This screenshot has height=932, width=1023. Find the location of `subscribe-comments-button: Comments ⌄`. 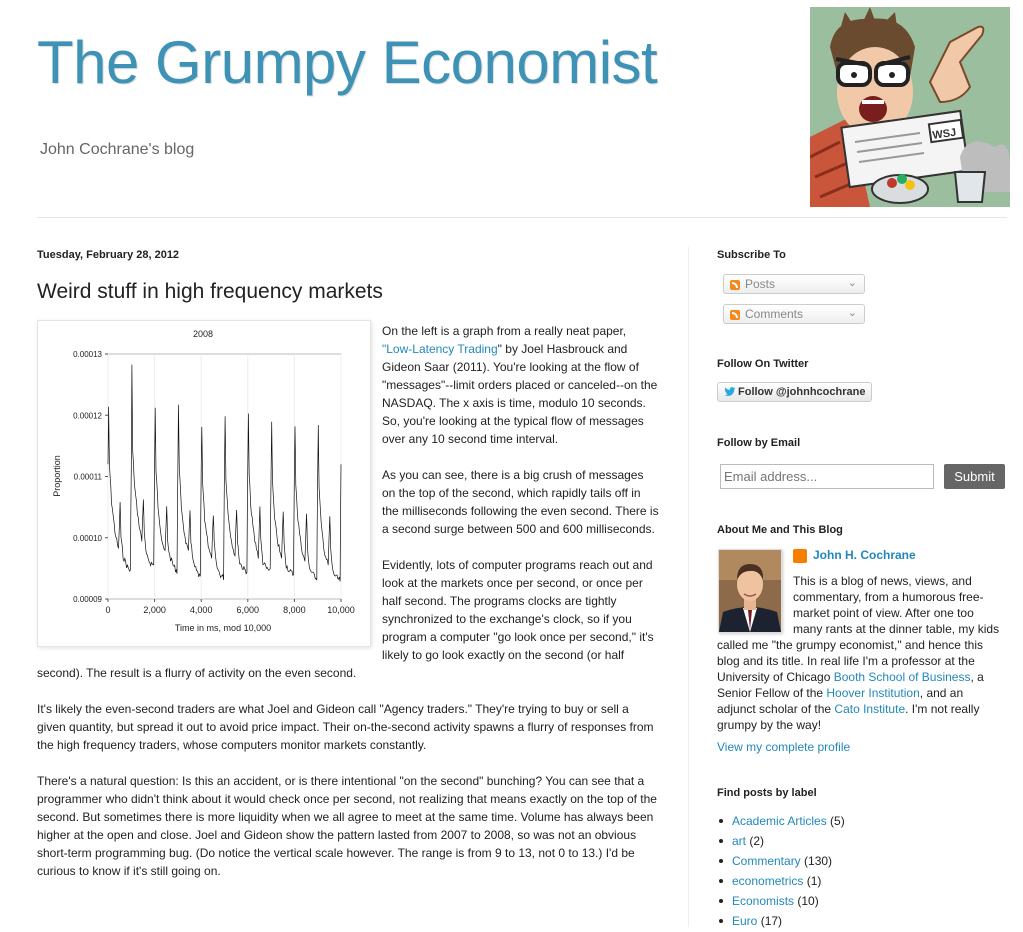

subscribe-comments-button: Comments ⌄ is located at coordinates (794, 314).